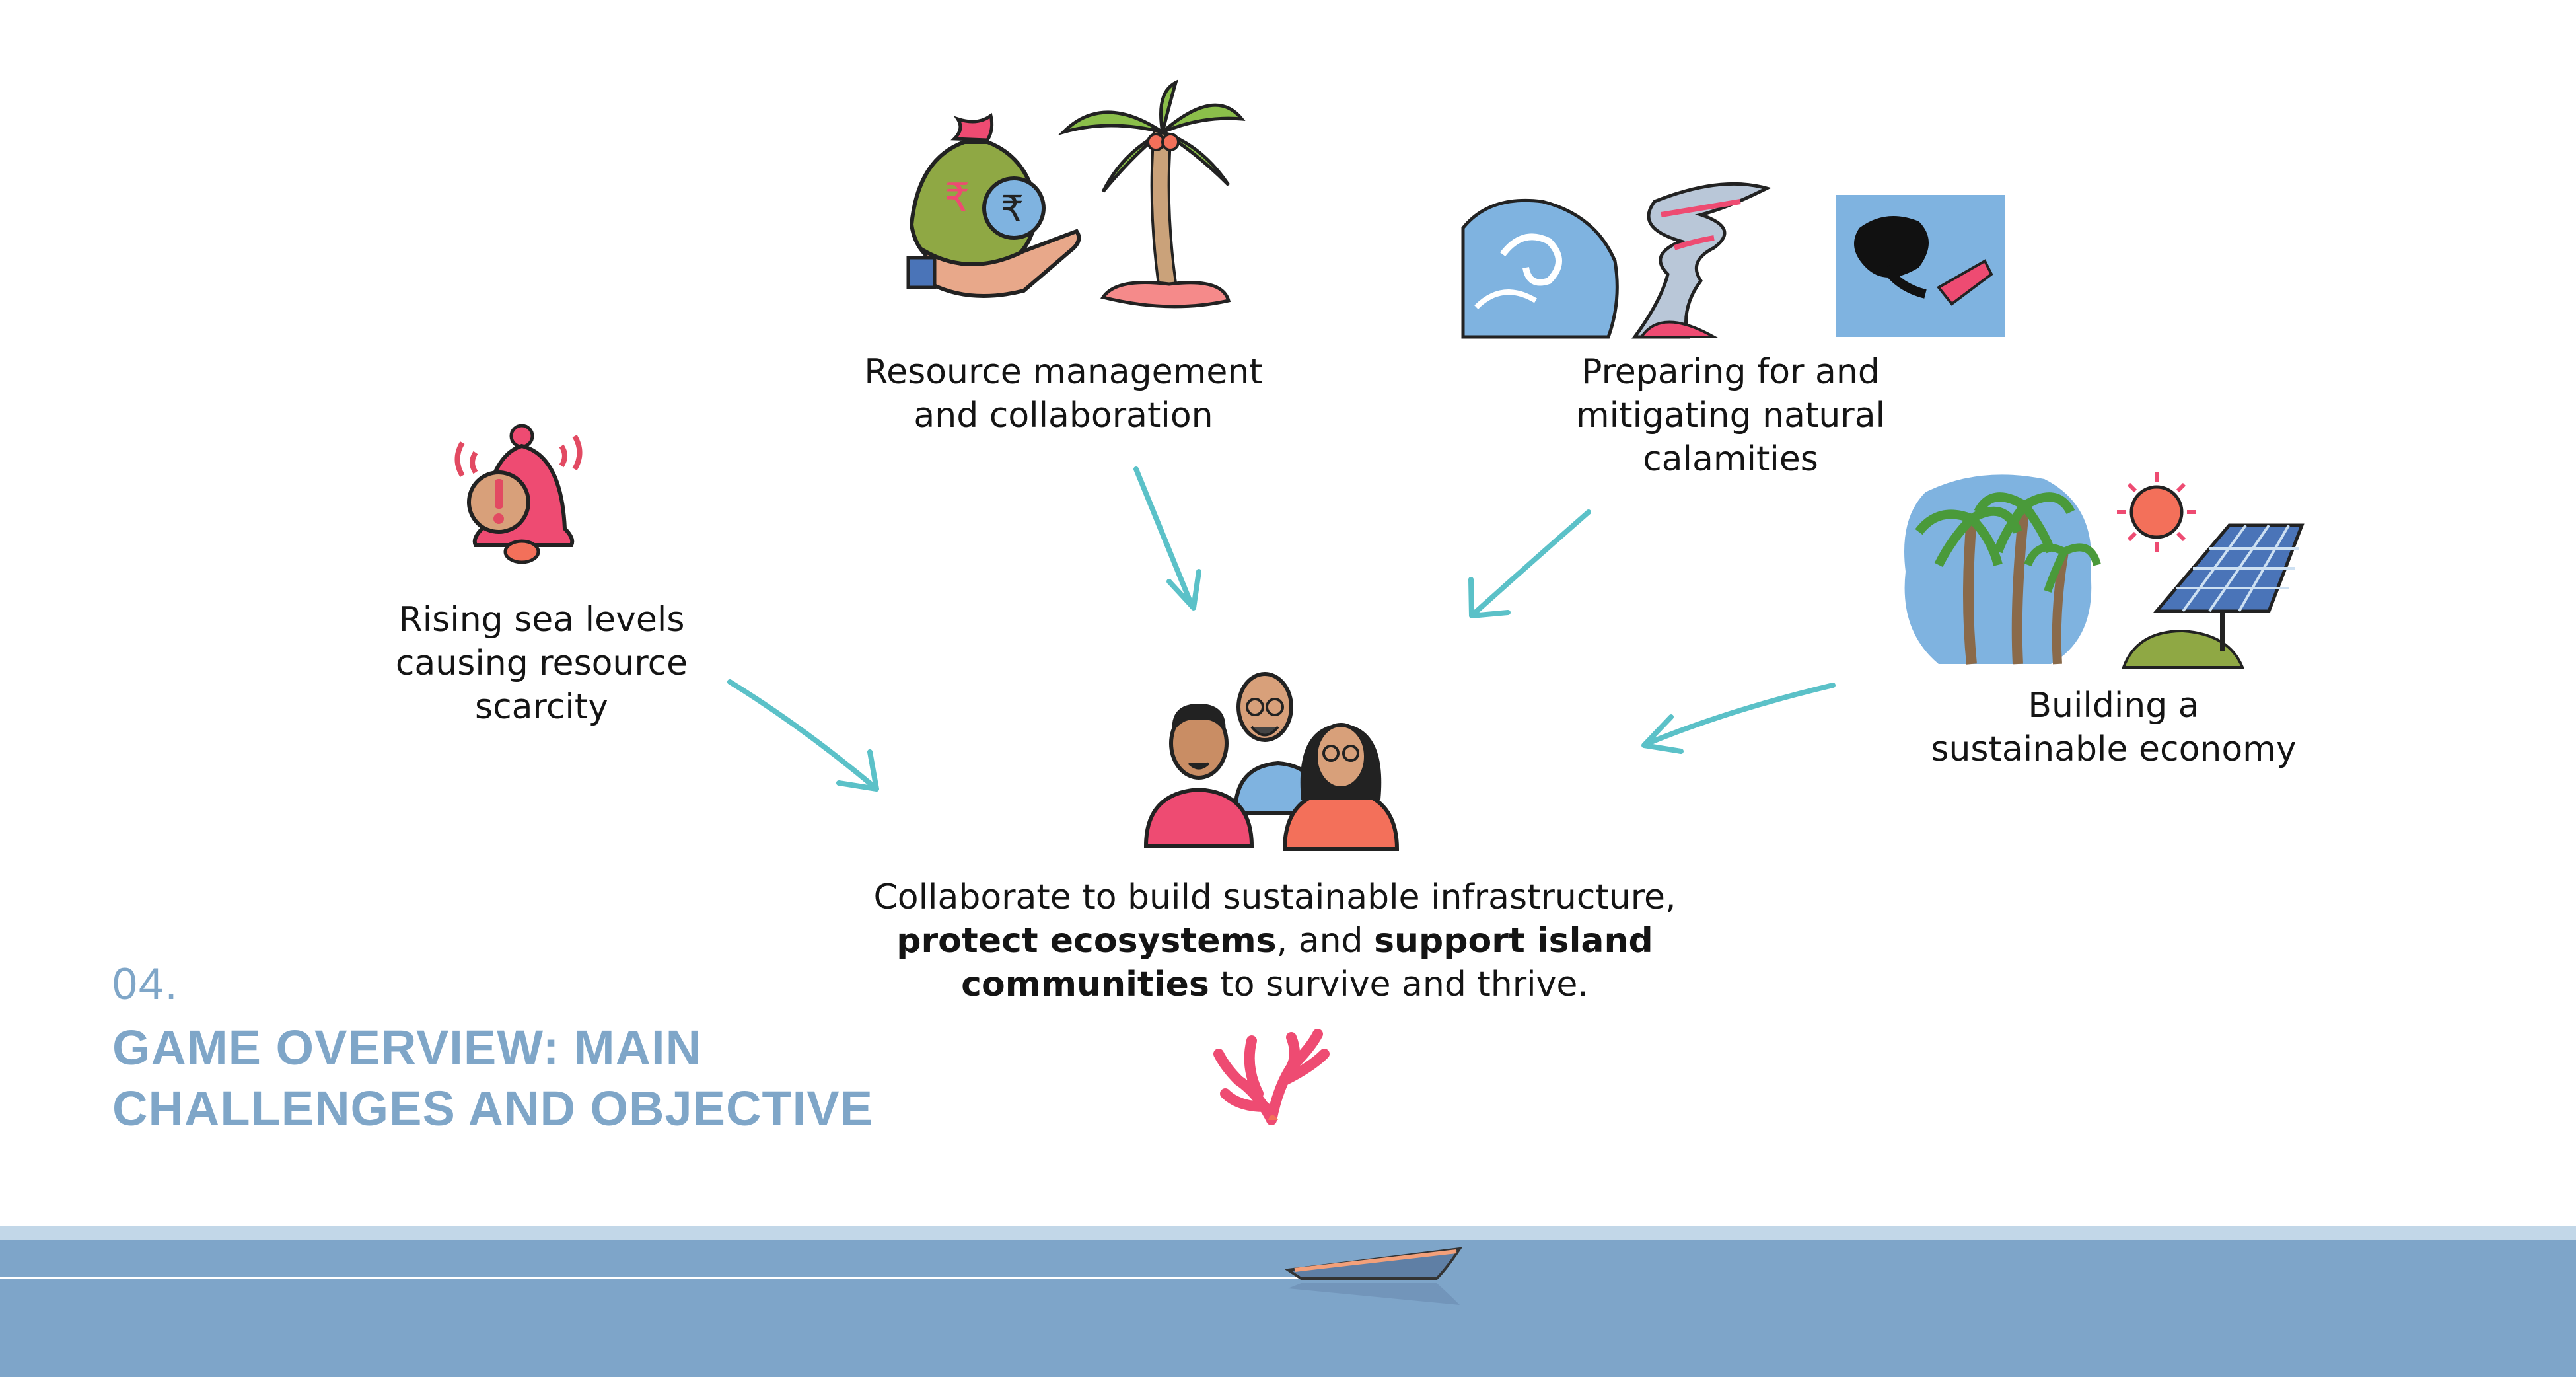  What do you see at coordinates (146, 984) in the screenshot?
I see `section-number: 04.` at bounding box center [146, 984].